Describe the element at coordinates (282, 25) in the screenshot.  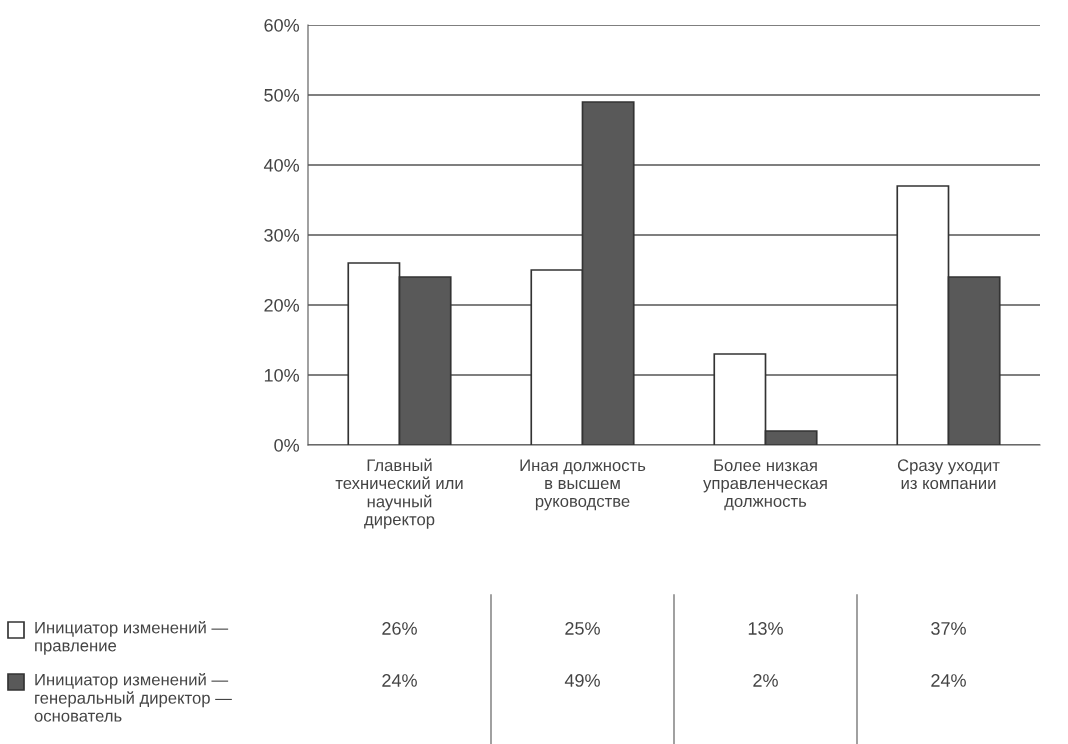
I see `y-tick-label: 60%` at that location.